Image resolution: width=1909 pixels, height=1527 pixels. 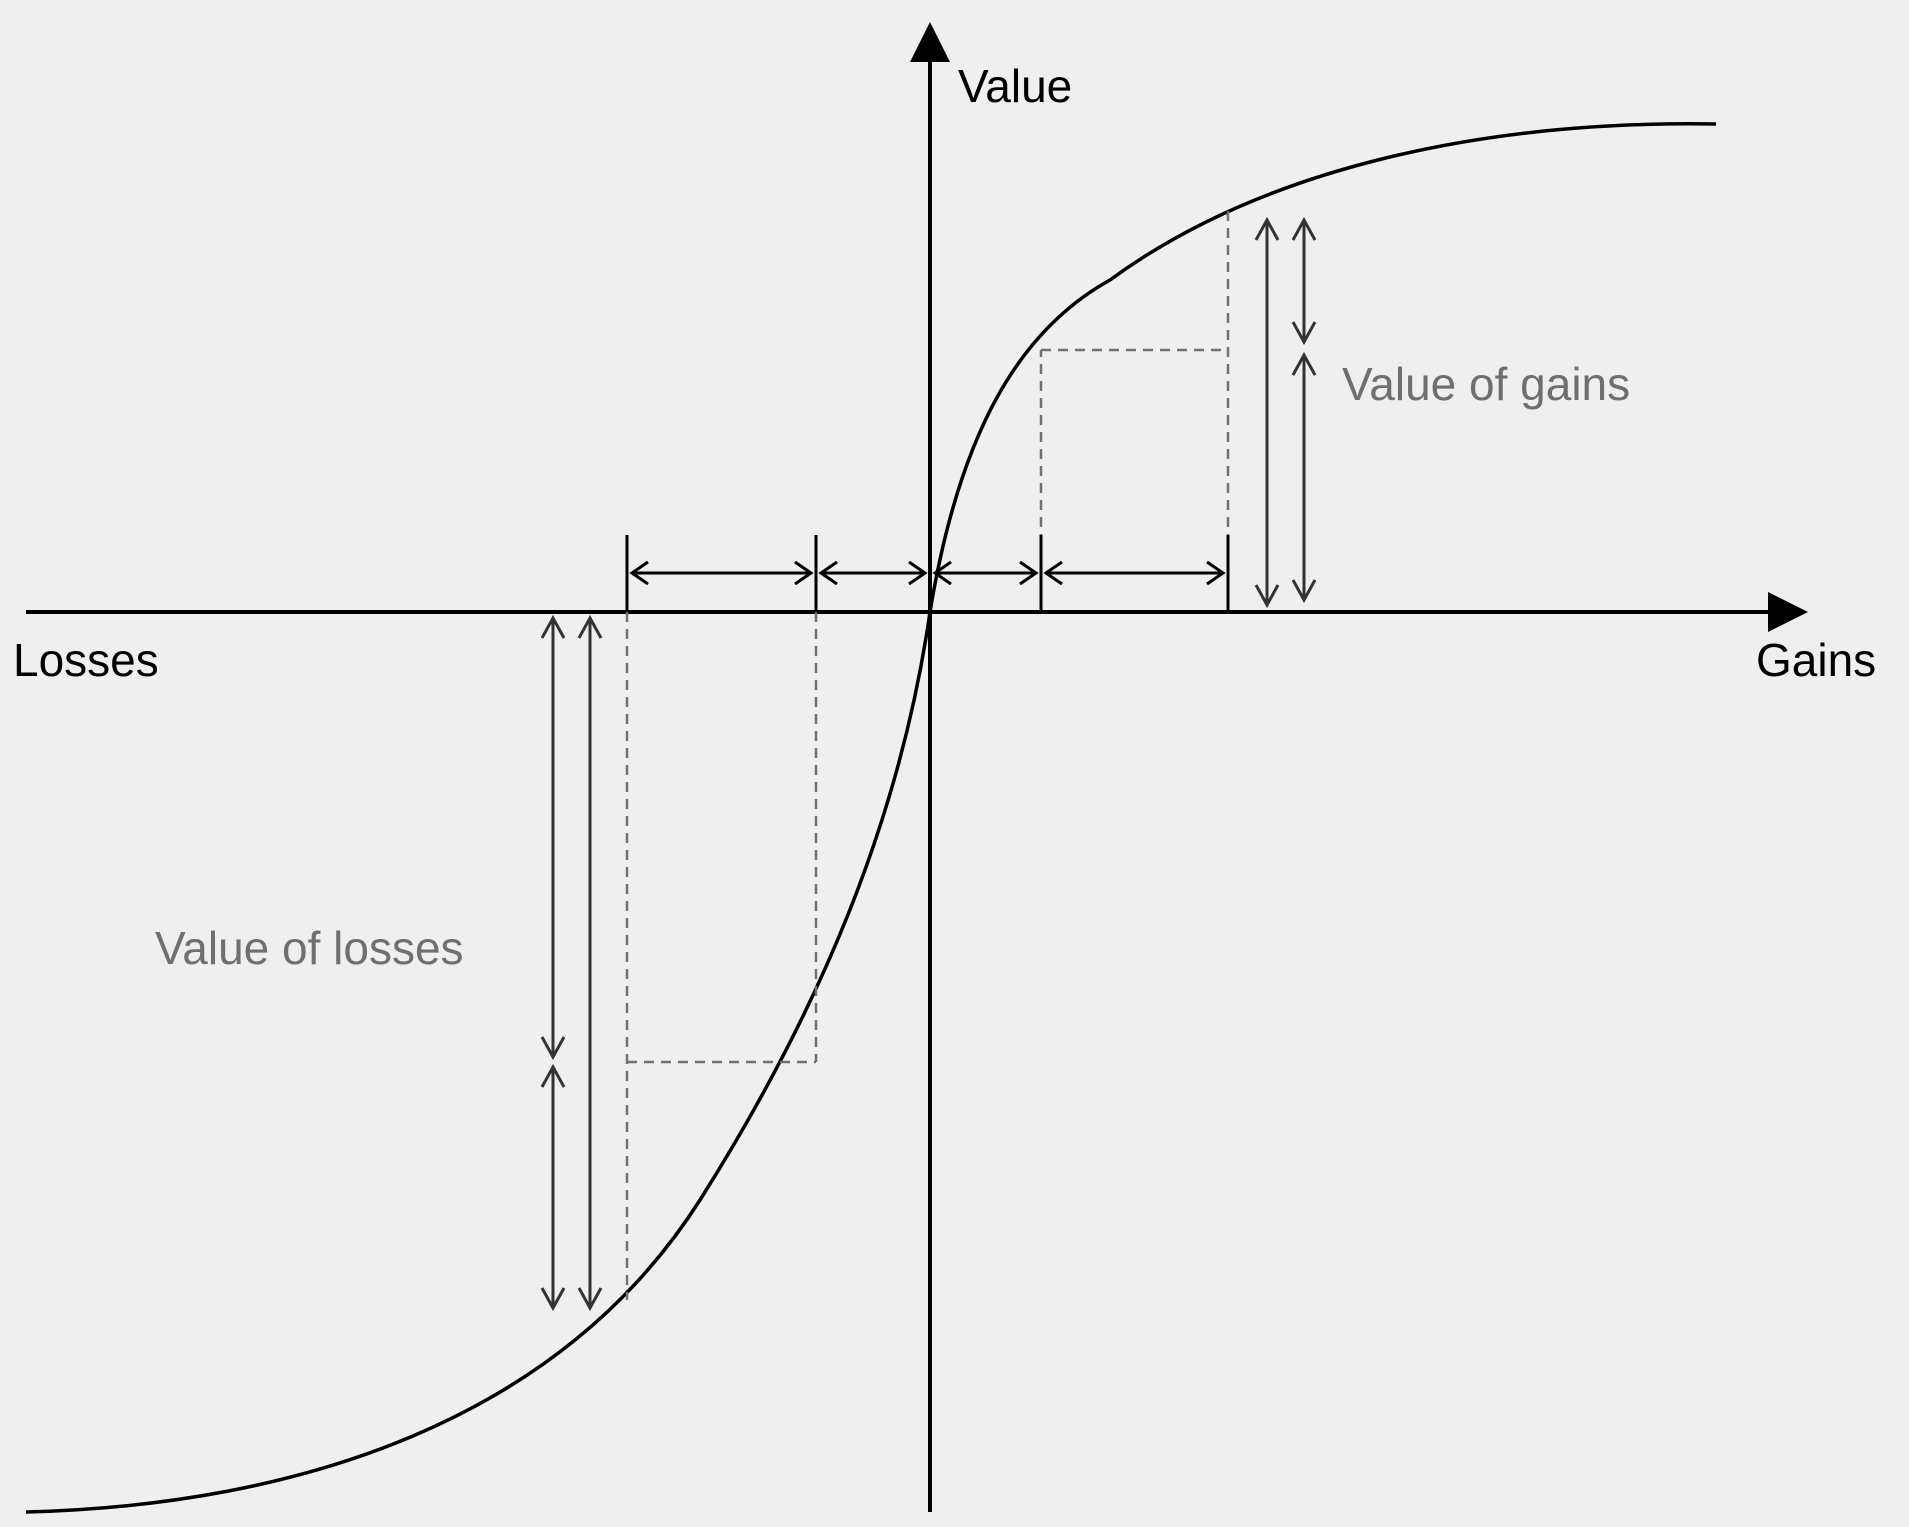 I want to click on loss-total-vertical-arrow-top-head, so click(x=590, y=626).